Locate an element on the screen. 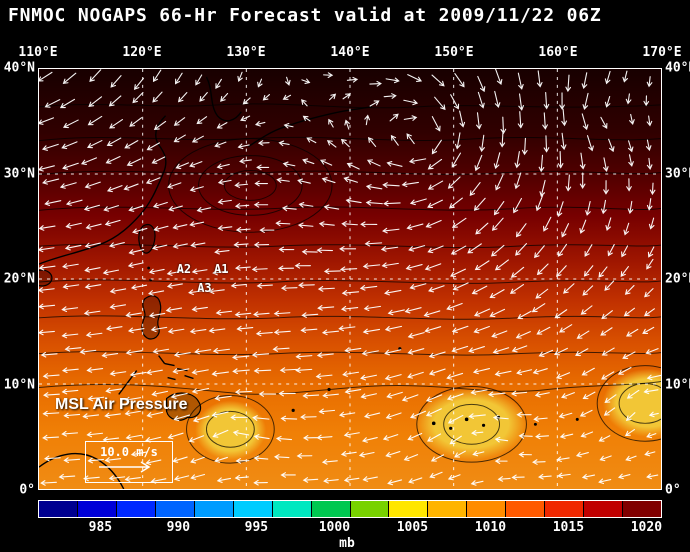 The width and height of the screenshot is (690, 552). island-hainan is located at coordinates (46, 278).